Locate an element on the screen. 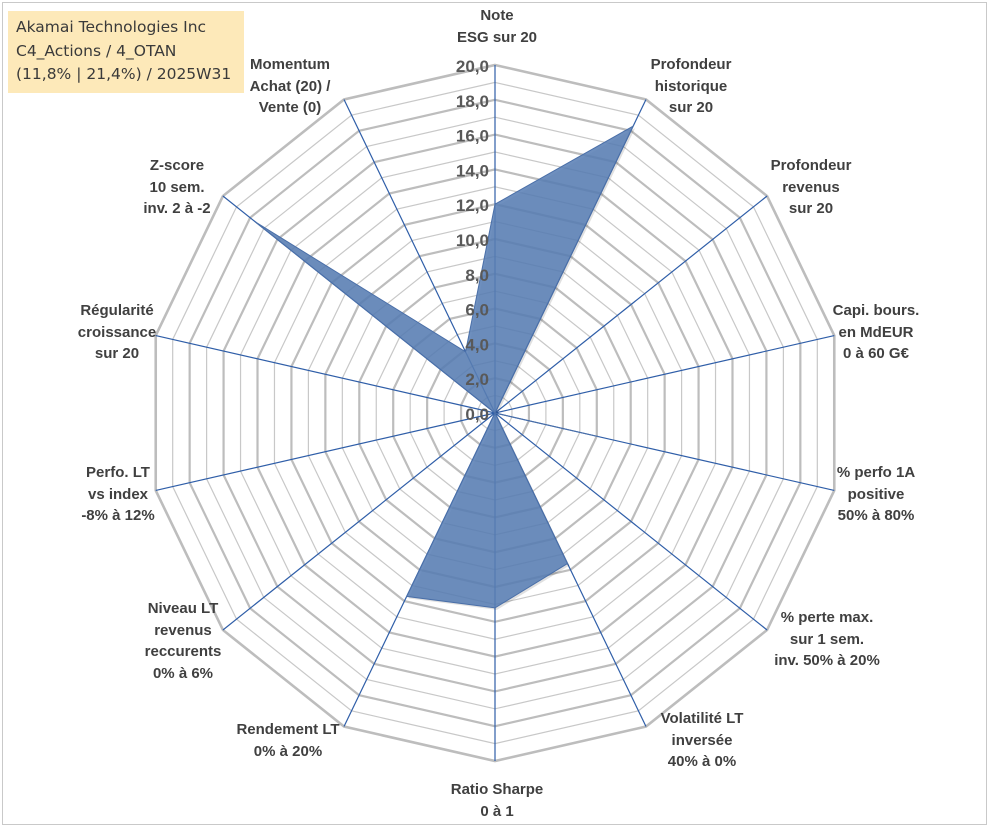  axis-label-line: % perte max. is located at coordinates (827, 617).